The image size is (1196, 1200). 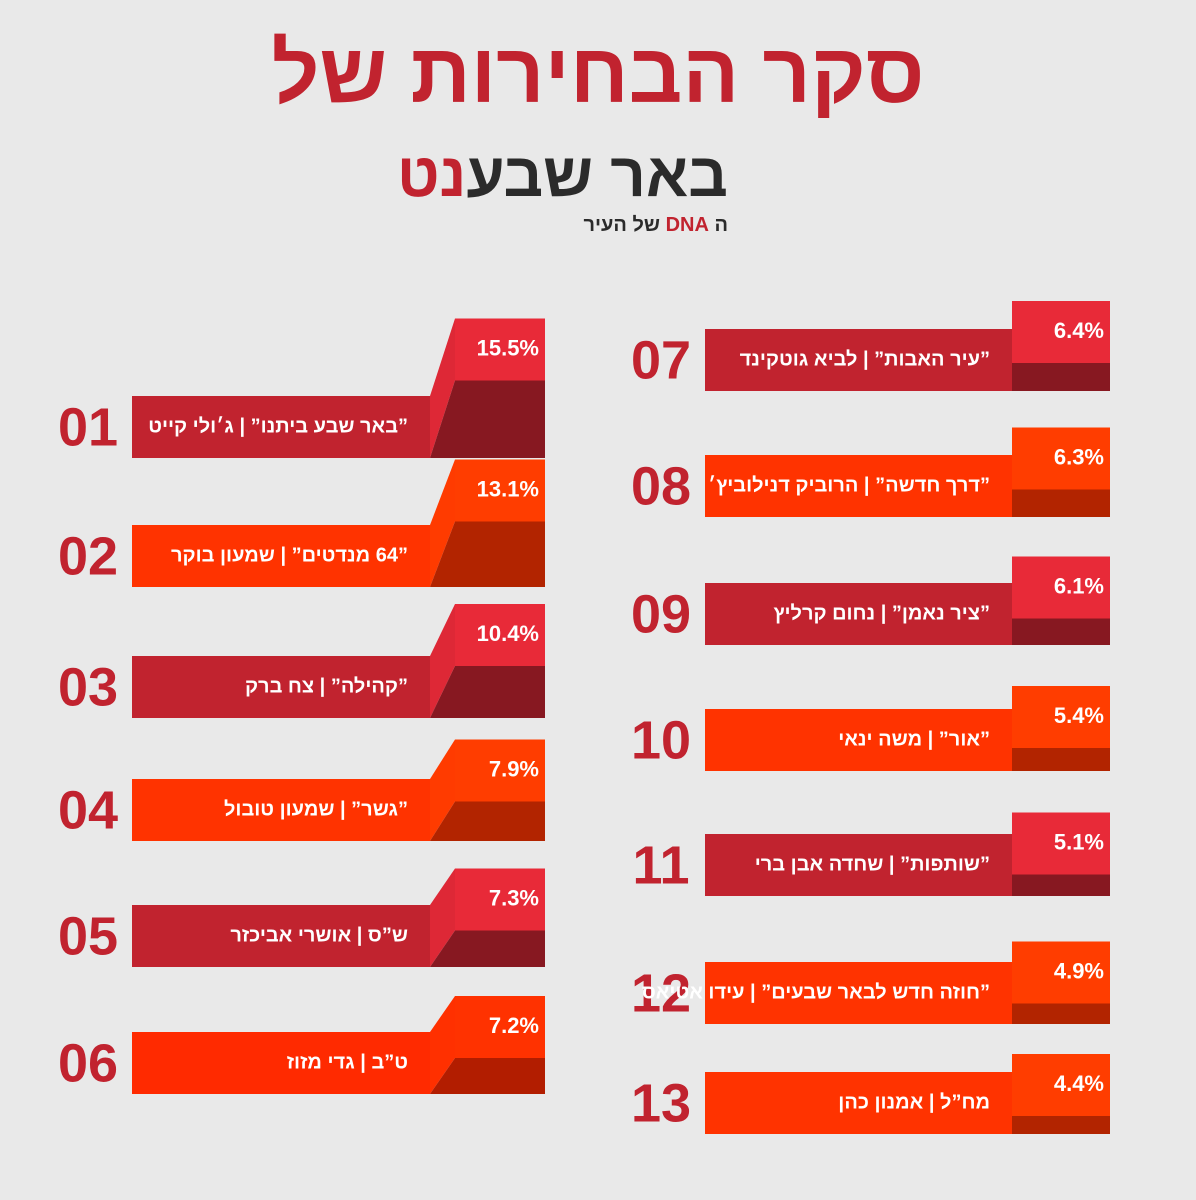 I want to click on value-label: 4.4%, so click(x=1079, y=1083).